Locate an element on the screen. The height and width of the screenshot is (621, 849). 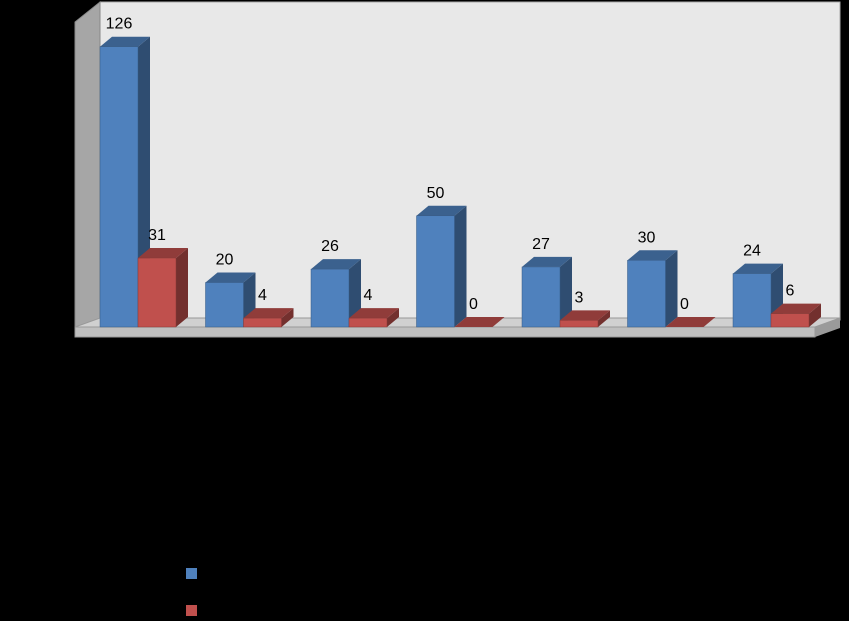
value-label: 24 is located at coordinates (752, 251).